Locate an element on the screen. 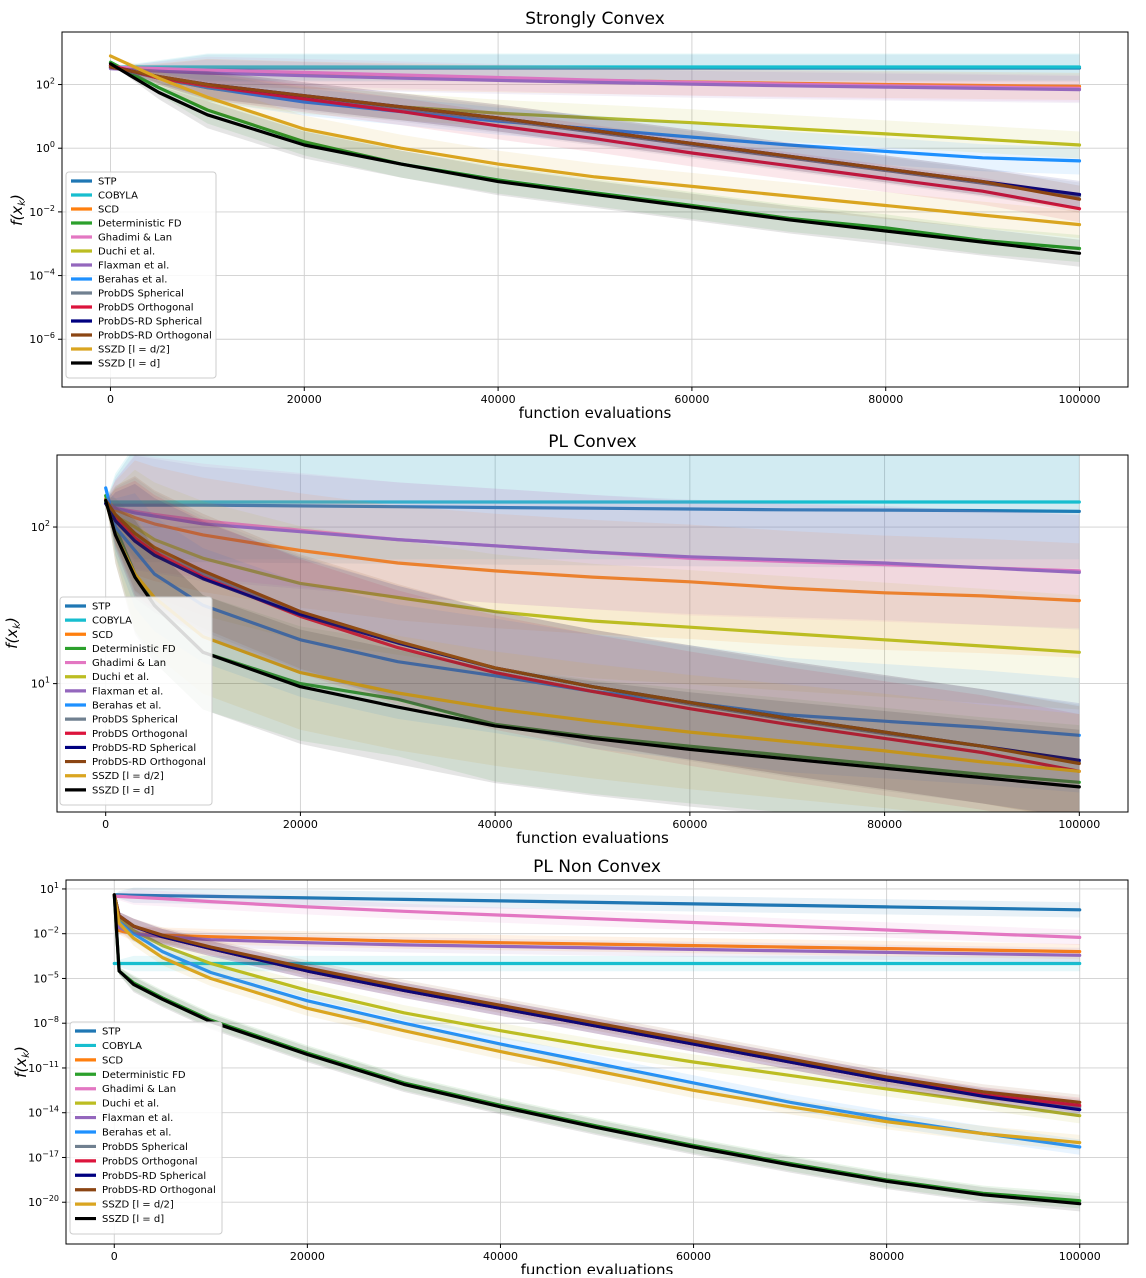 This screenshot has height=1278, width=1146. band-probds-rd-orthogonal is located at coordinates (595, 140).